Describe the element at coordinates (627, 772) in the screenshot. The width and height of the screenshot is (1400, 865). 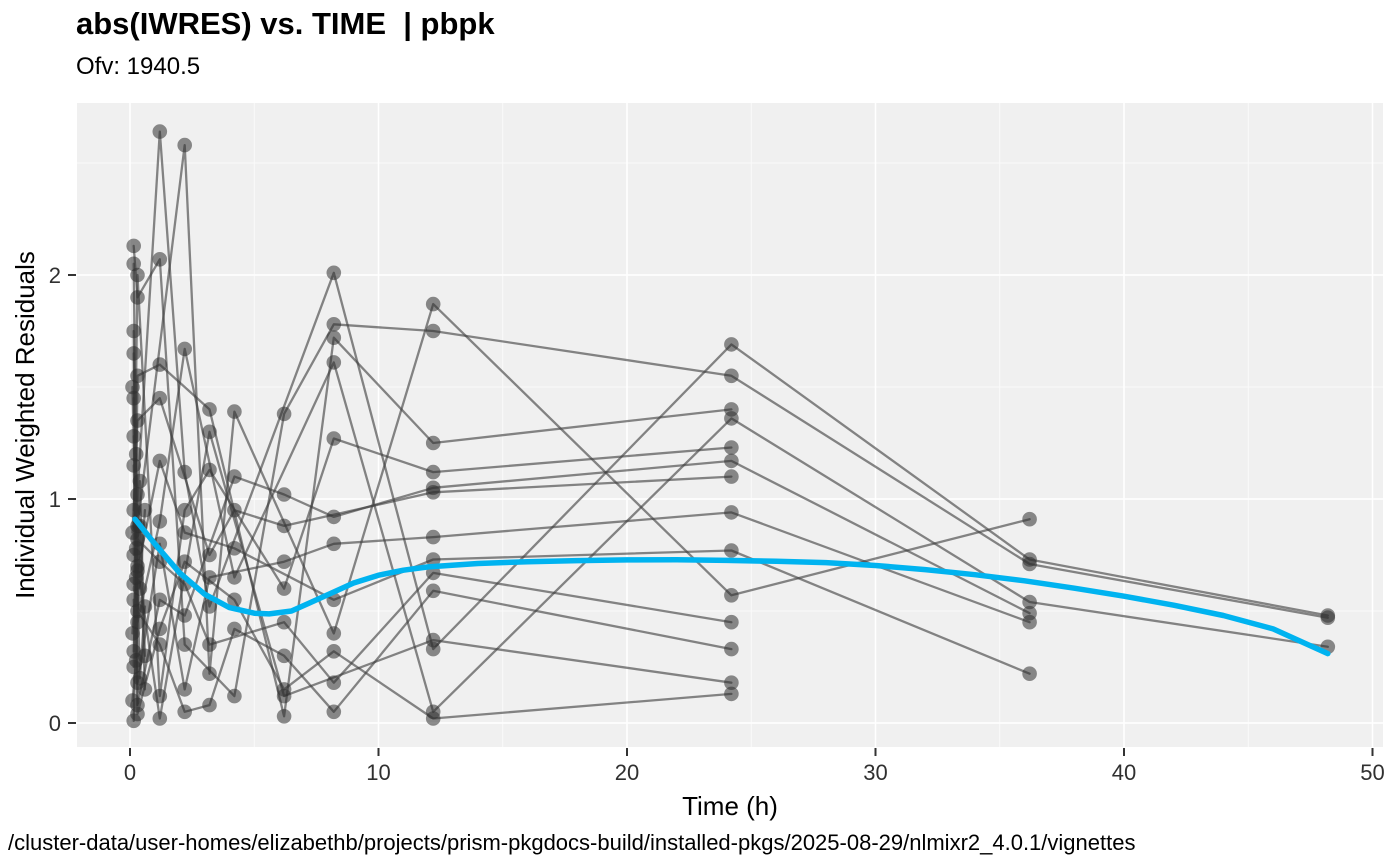
I see `x-tick-label: 20` at that location.